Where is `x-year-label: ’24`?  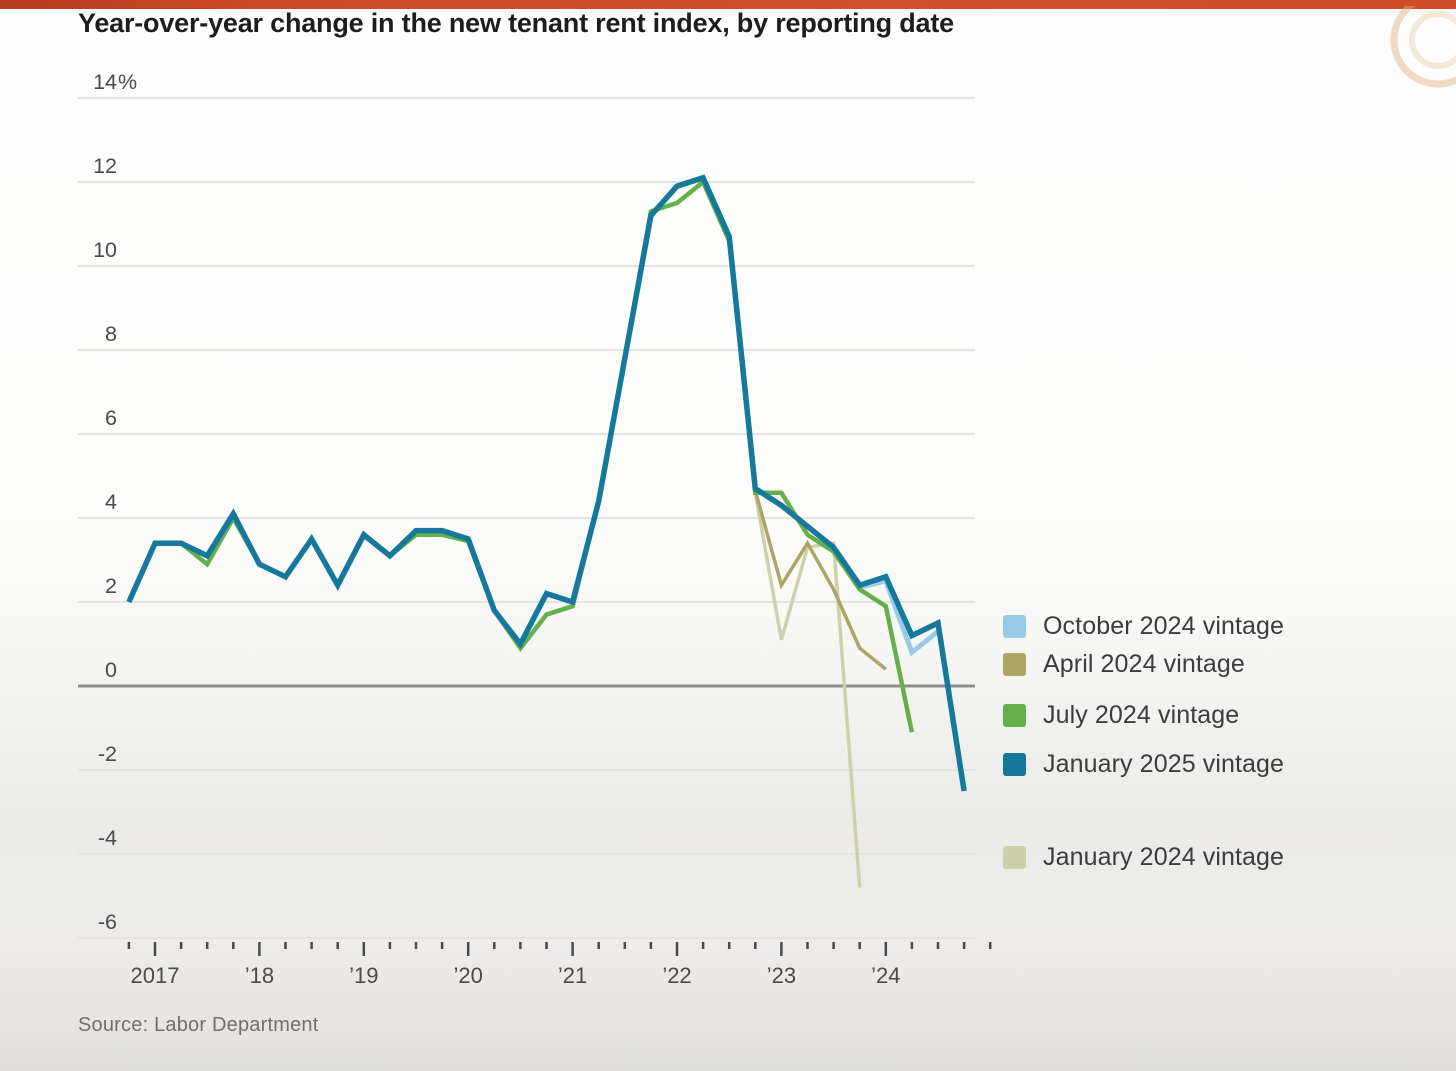 x-year-label: ’24 is located at coordinates (885, 975).